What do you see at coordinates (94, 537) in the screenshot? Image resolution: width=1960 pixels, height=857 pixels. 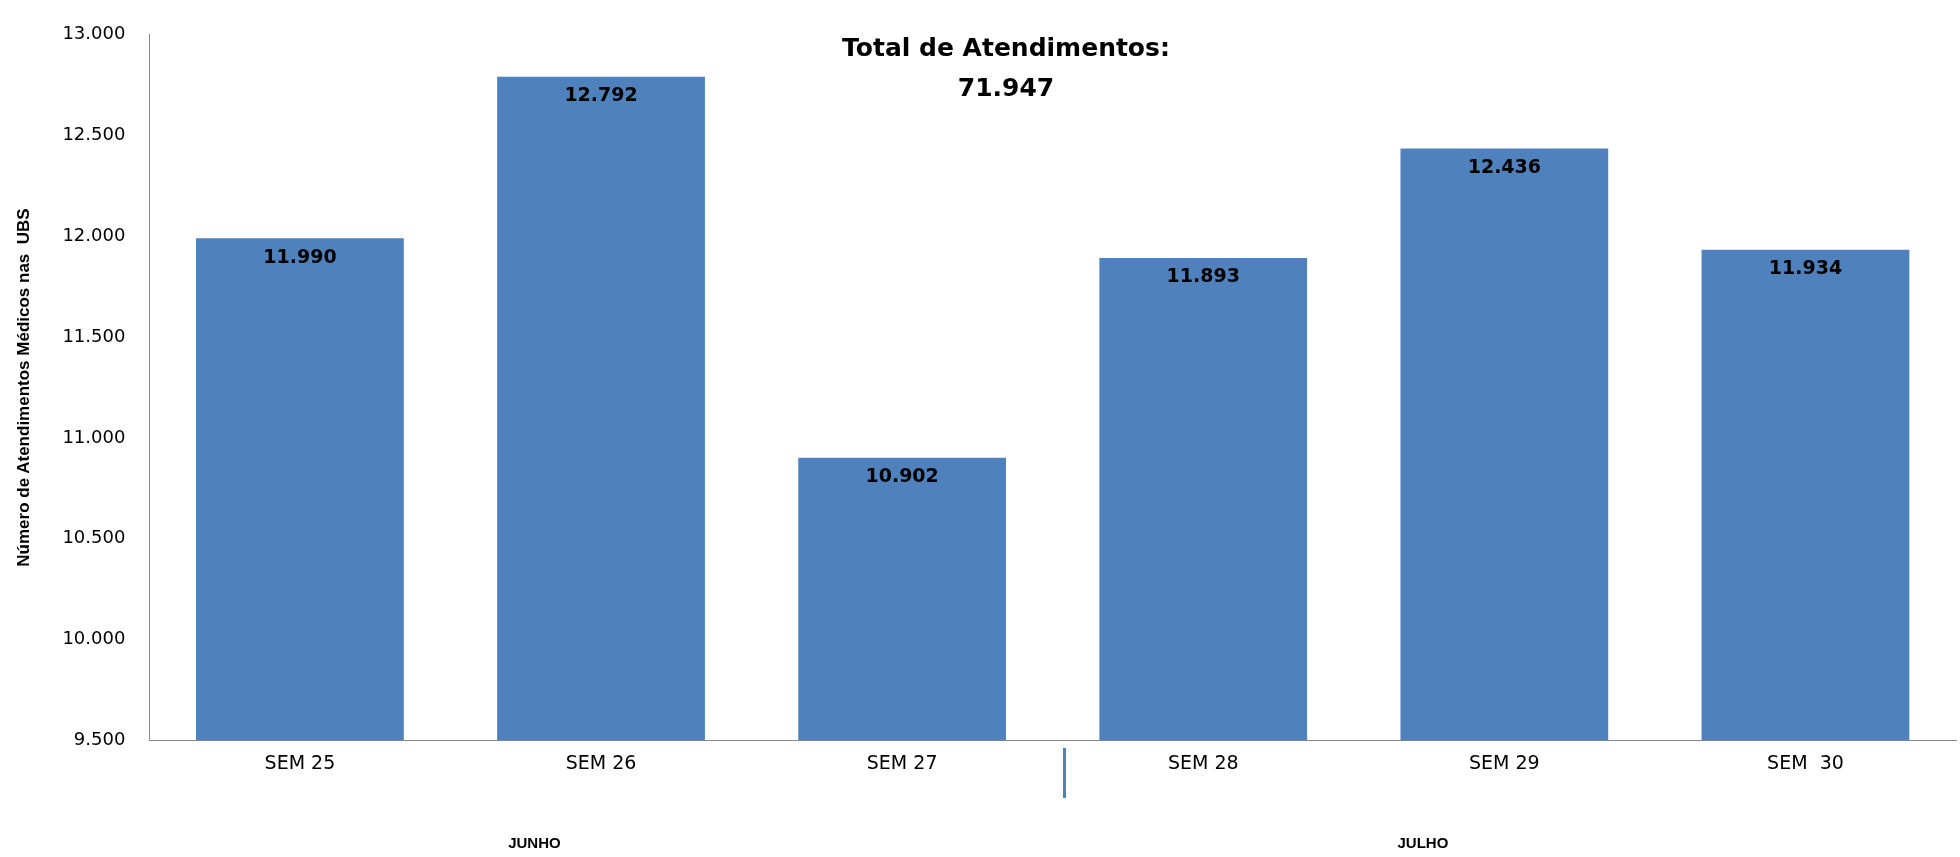 I see `y-tick-label: 10.500` at bounding box center [94, 537].